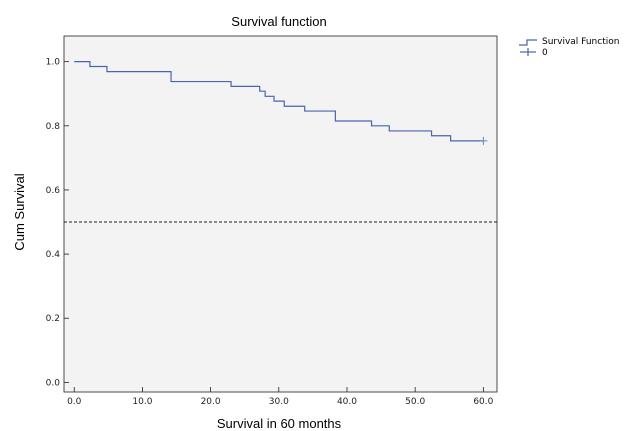  What do you see at coordinates (53, 255) in the screenshot?
I see `y-tick-label-2: 0.4` at bounding box center [53, 255].